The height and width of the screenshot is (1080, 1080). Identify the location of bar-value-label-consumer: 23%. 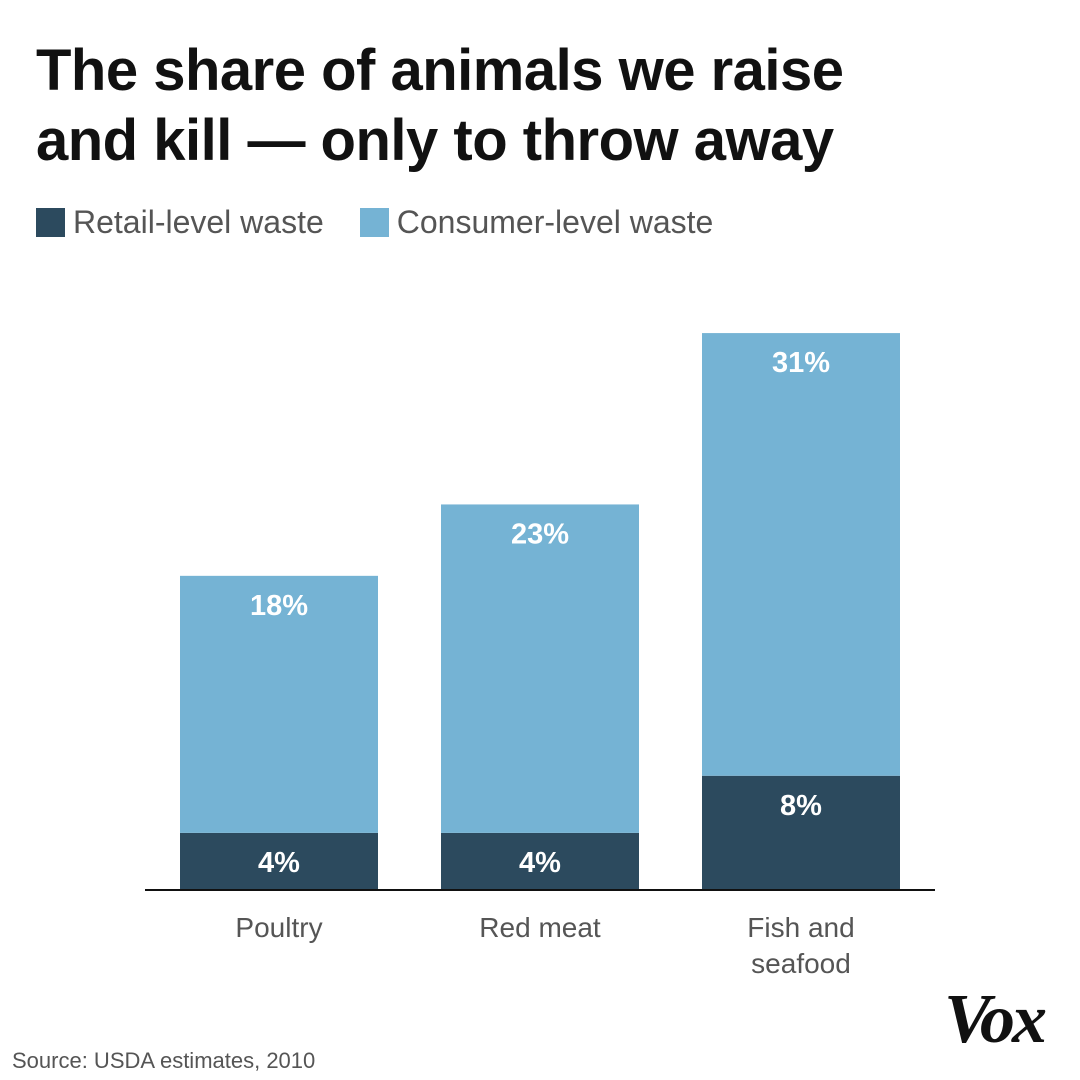
(540, 534).